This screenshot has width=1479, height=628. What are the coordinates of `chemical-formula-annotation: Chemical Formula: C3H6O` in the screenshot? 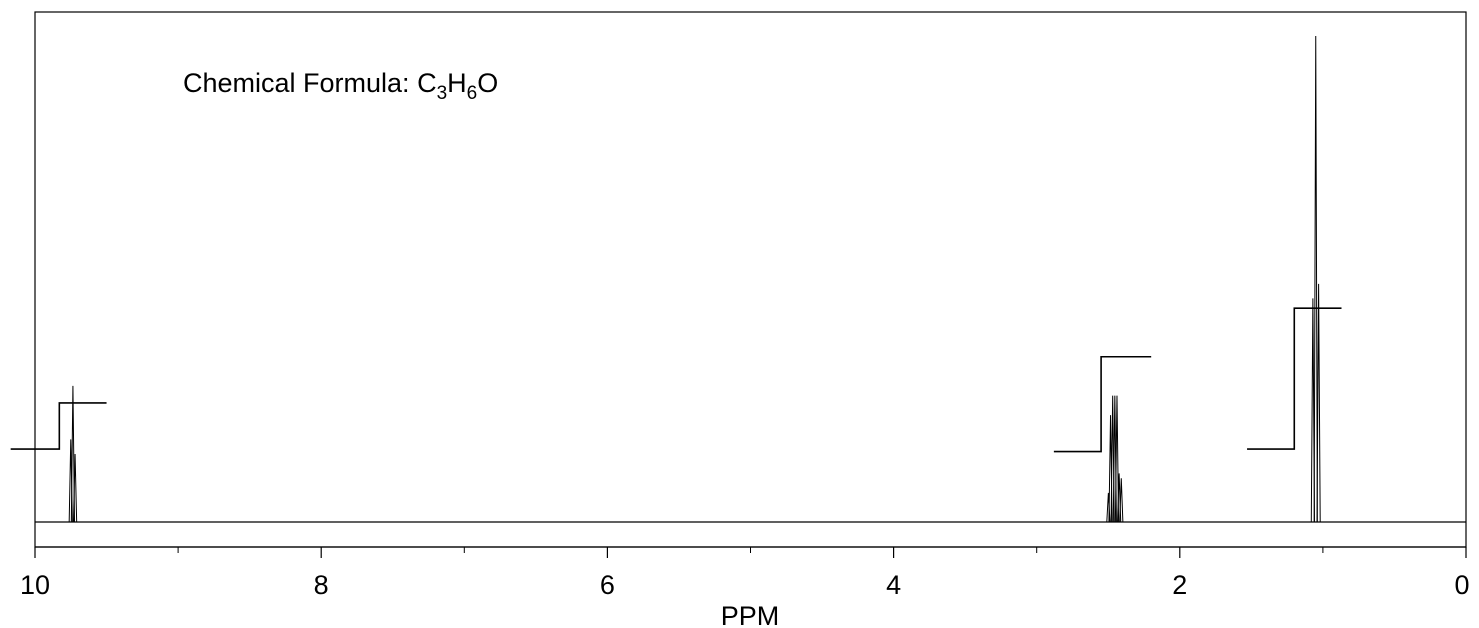 It's located at (340, 86).